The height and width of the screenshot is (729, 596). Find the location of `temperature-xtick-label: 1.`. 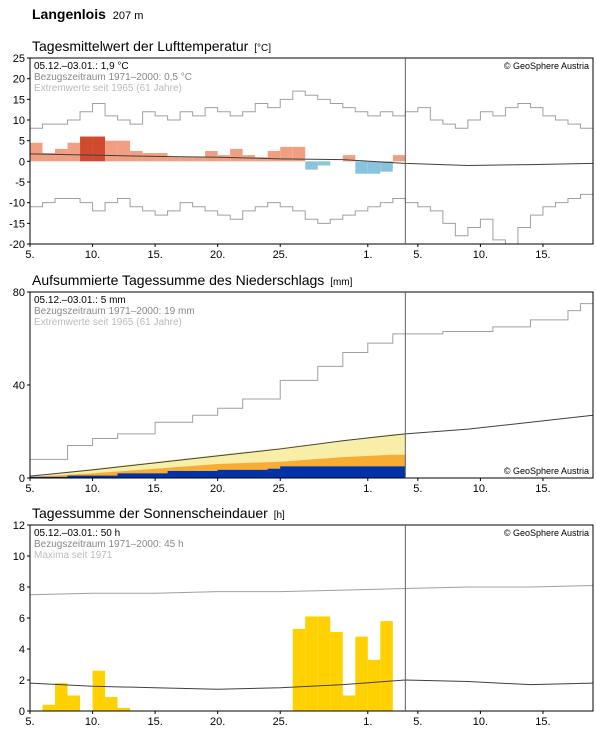

temperature-xtick-label: 1. is located at coordinates (367, 255).